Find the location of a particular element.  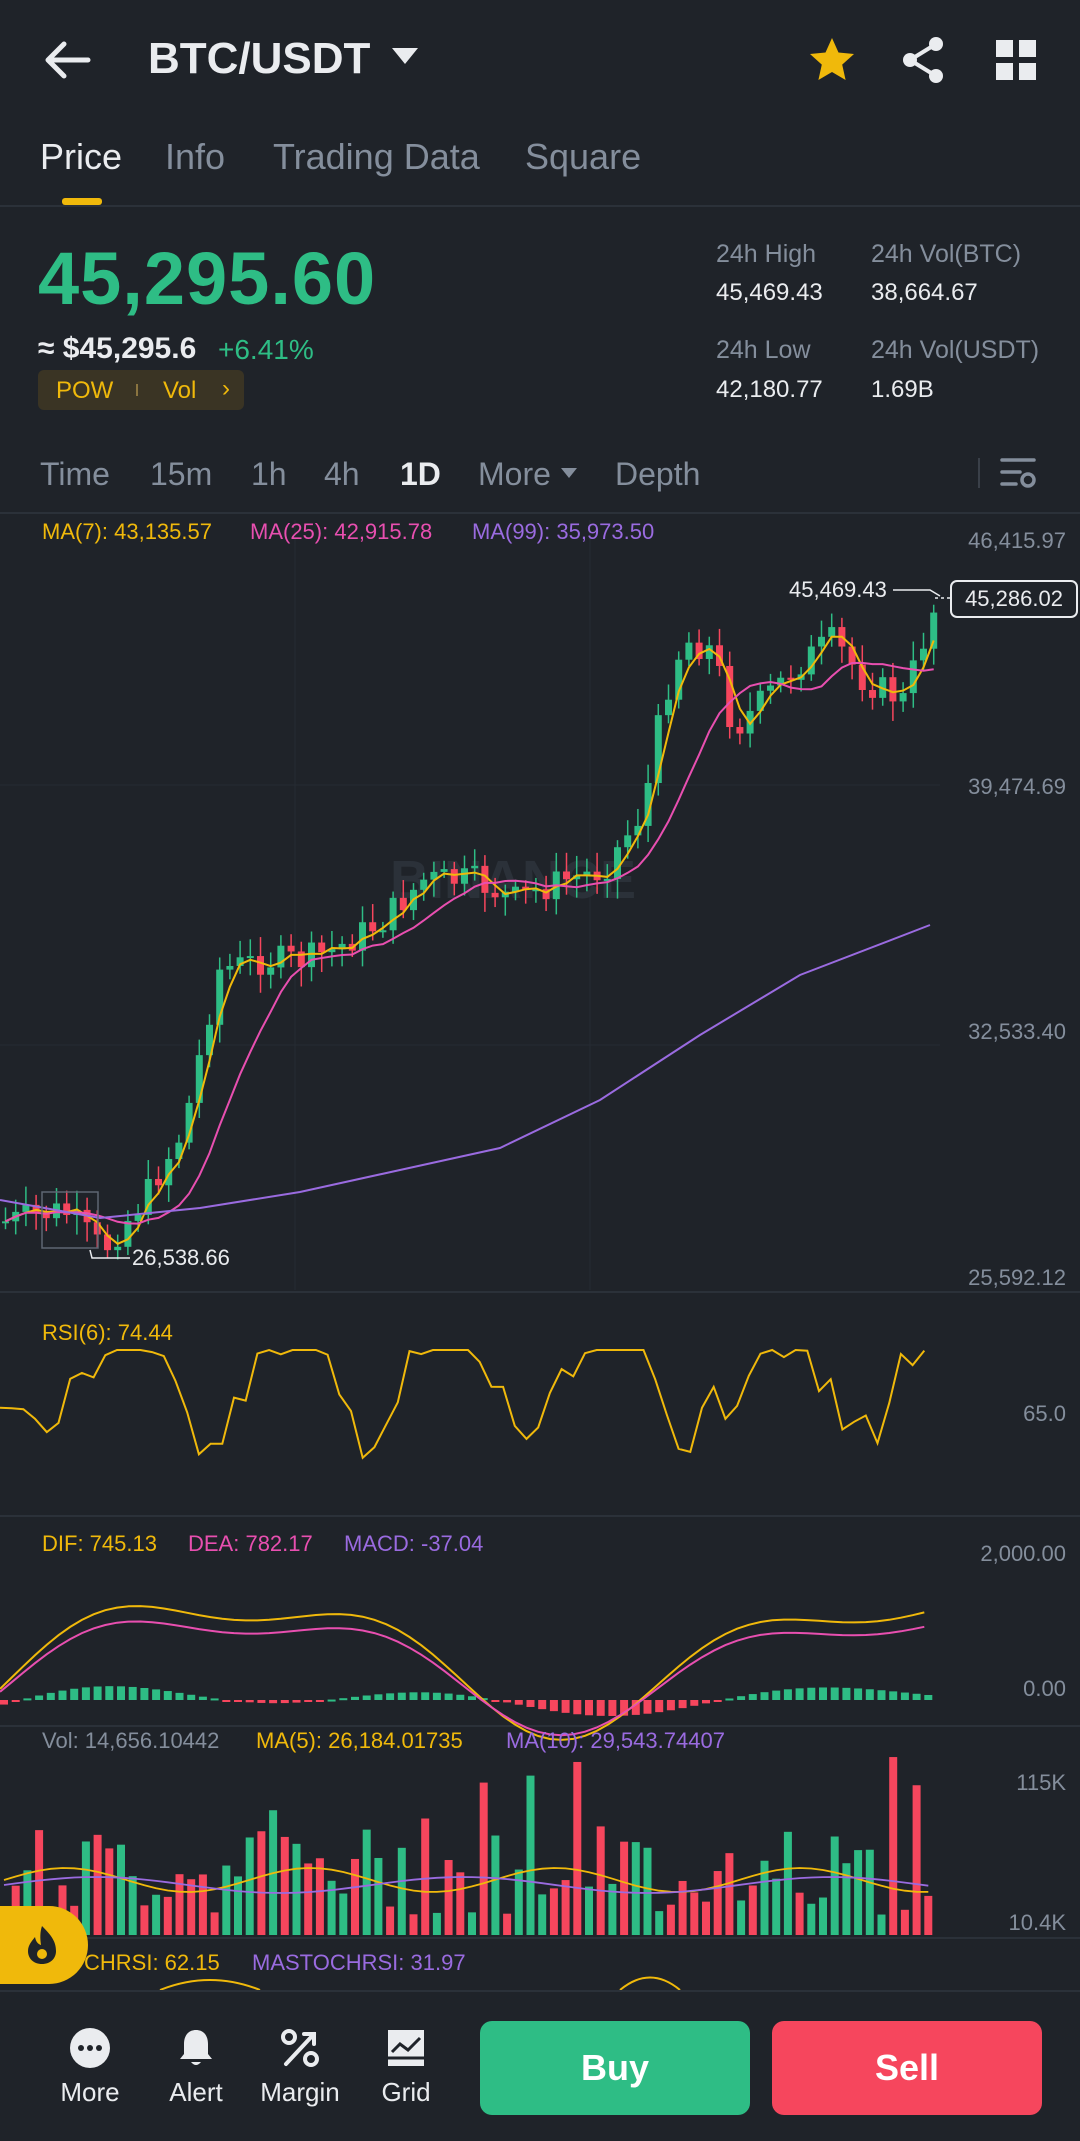

interval-4h: 4h is located at coordinates (342, 474).